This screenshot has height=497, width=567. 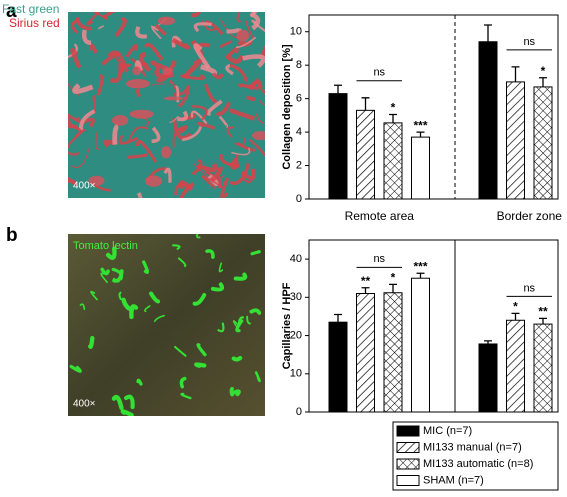 I want to click on panel-label: a, so click(x=11, y=11).